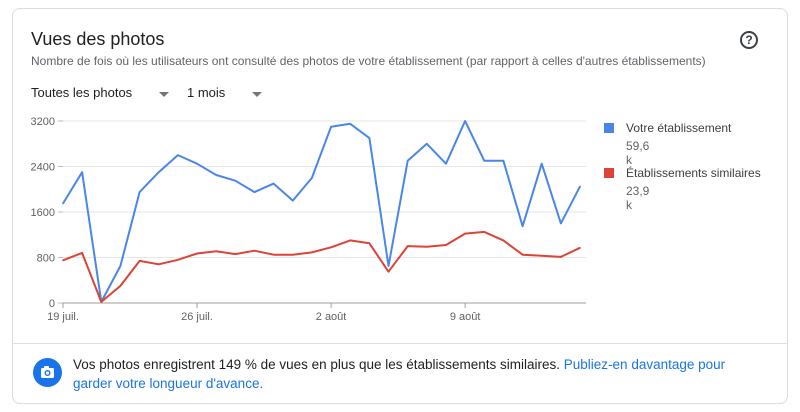 The height and width of the screenshot is (412, 800). What do you see at coordinates (749, 40) in the screenshot?
I see `help-circle-icon: ?` at bounding box center [749, 40].